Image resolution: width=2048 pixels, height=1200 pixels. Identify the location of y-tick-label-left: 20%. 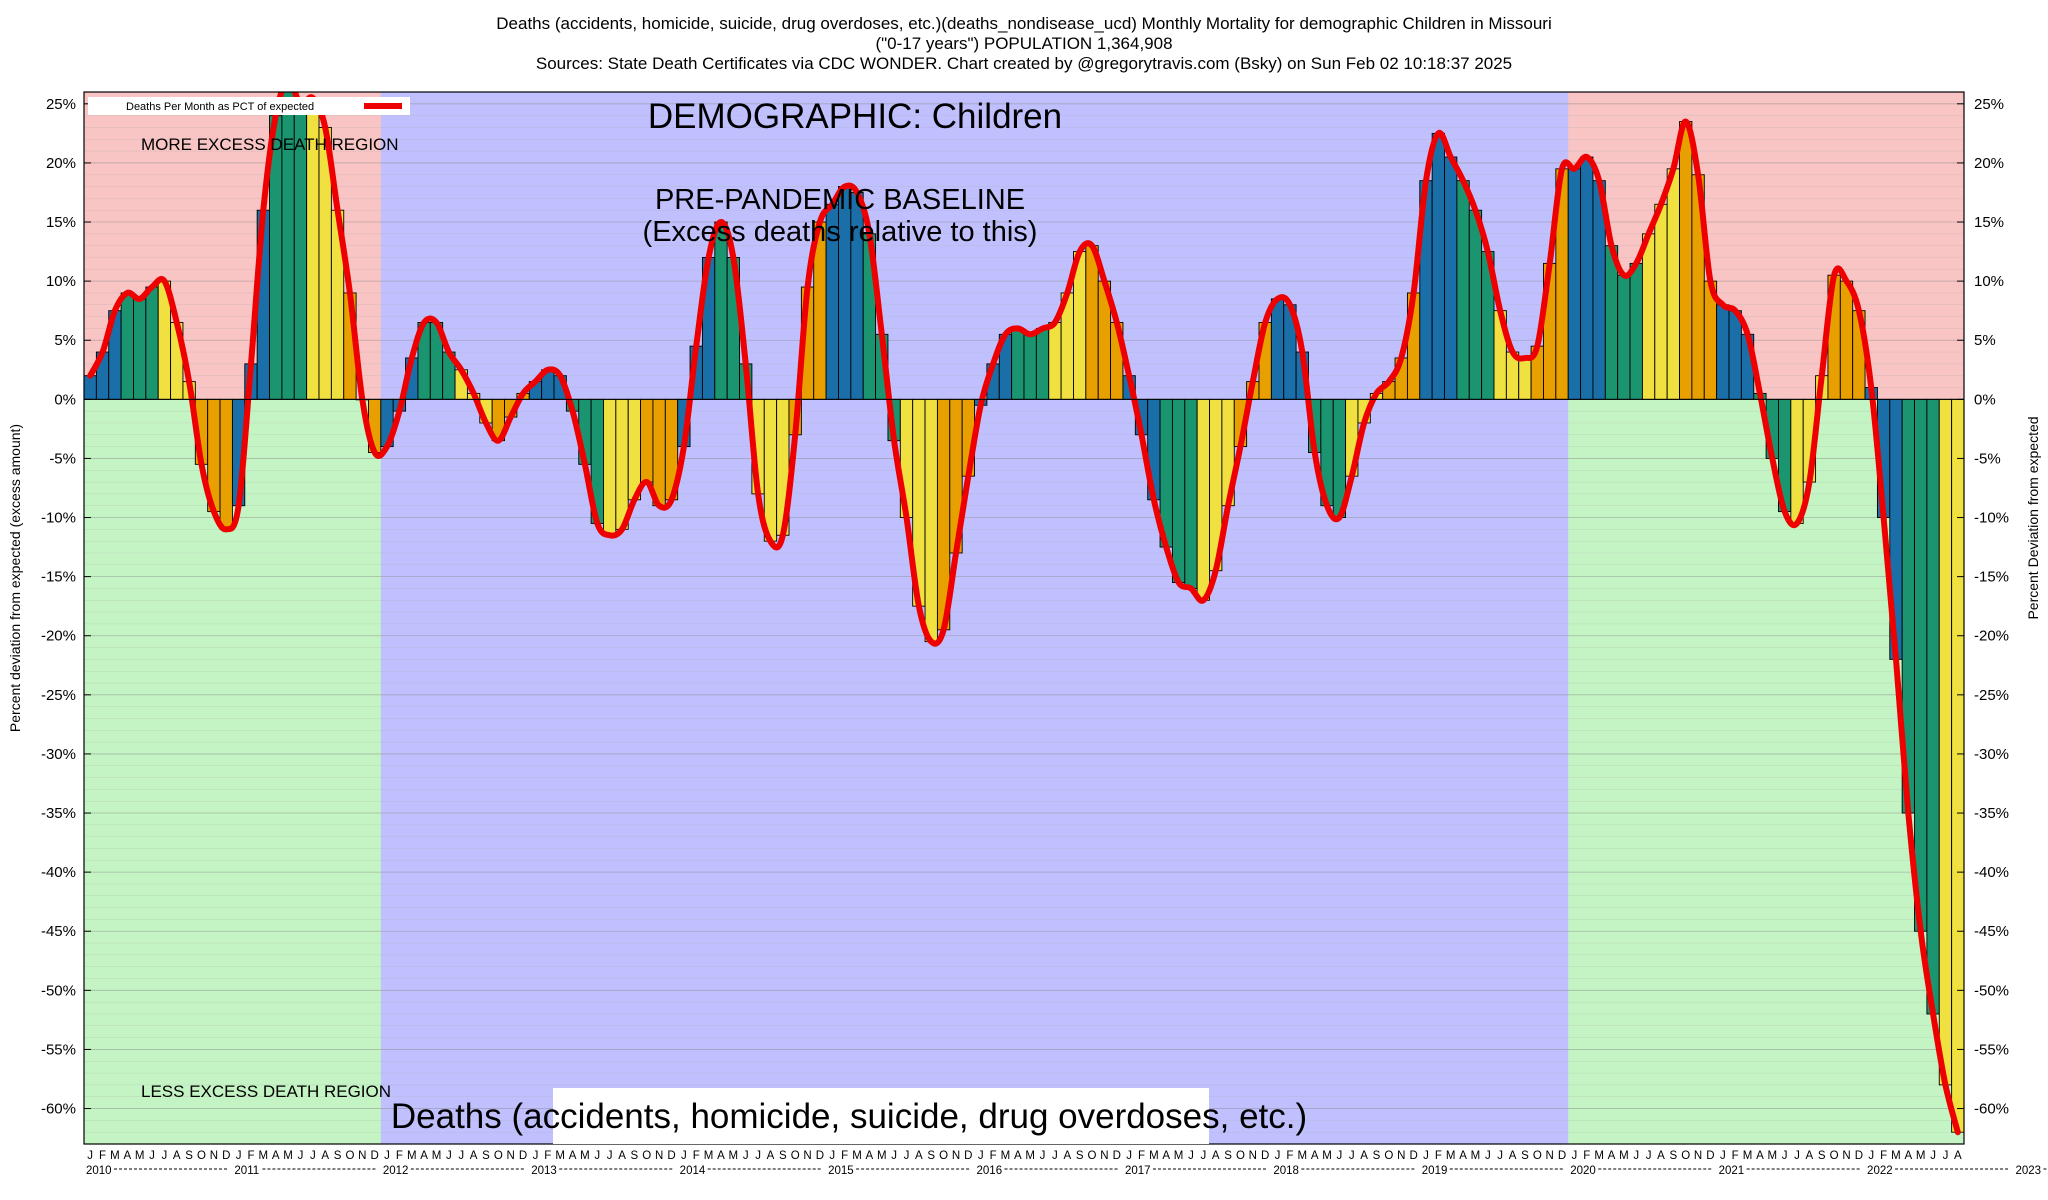
(61, 163).